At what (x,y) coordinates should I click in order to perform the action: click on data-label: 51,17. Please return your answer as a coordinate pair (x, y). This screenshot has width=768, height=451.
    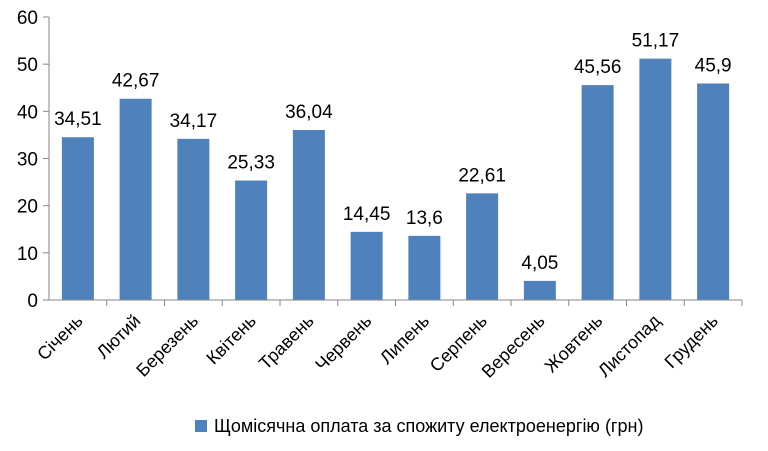
    Looking at the image, I should click on (656, 41).